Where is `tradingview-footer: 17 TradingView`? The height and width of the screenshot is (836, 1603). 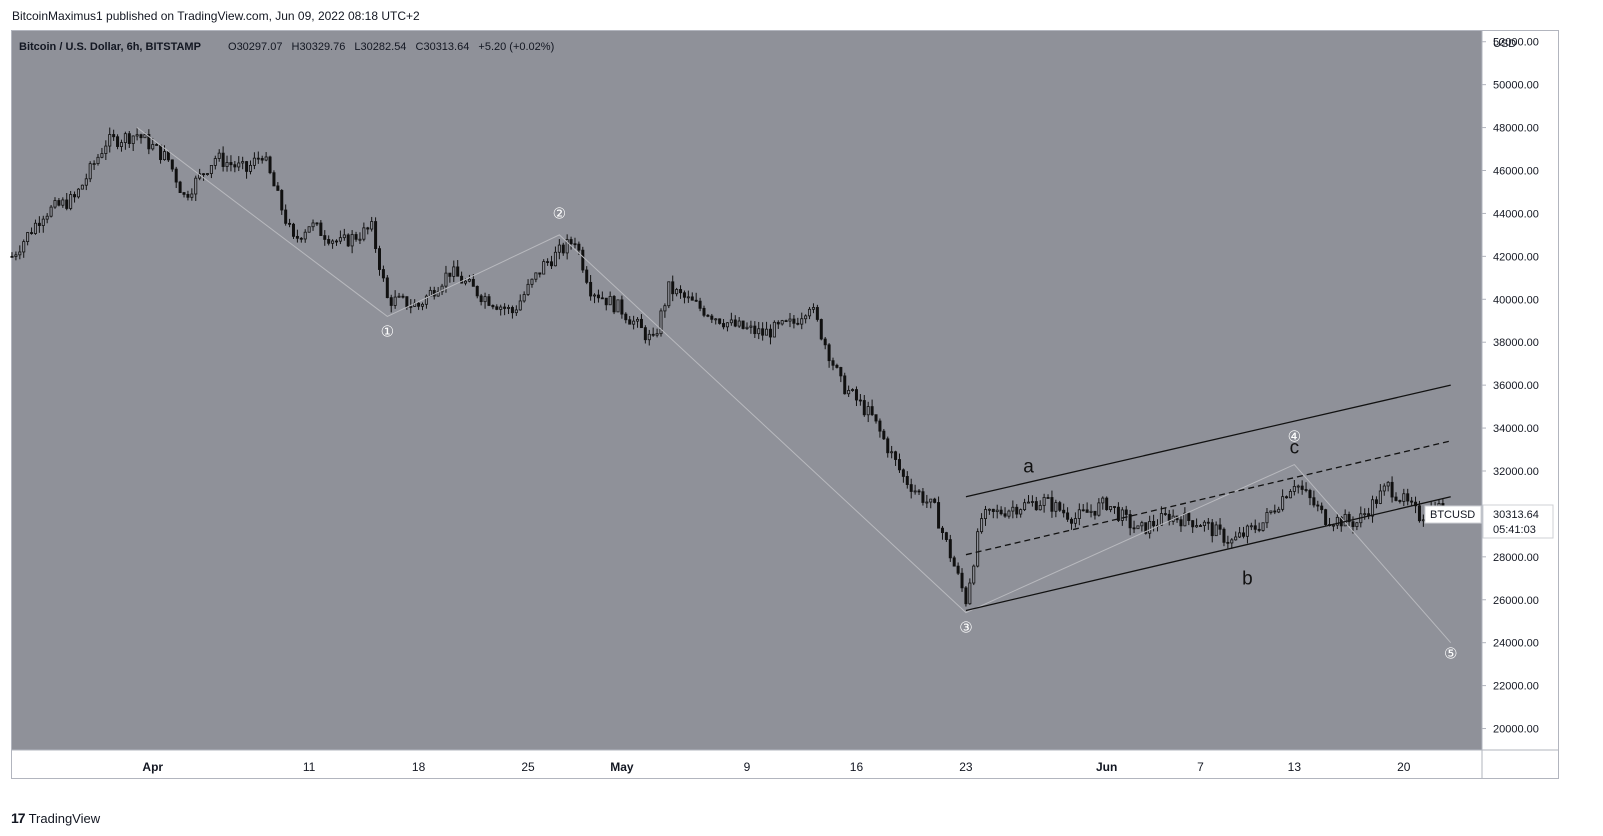
tradingview-footer: 17 TradingView is located at coordinates (55, 818).